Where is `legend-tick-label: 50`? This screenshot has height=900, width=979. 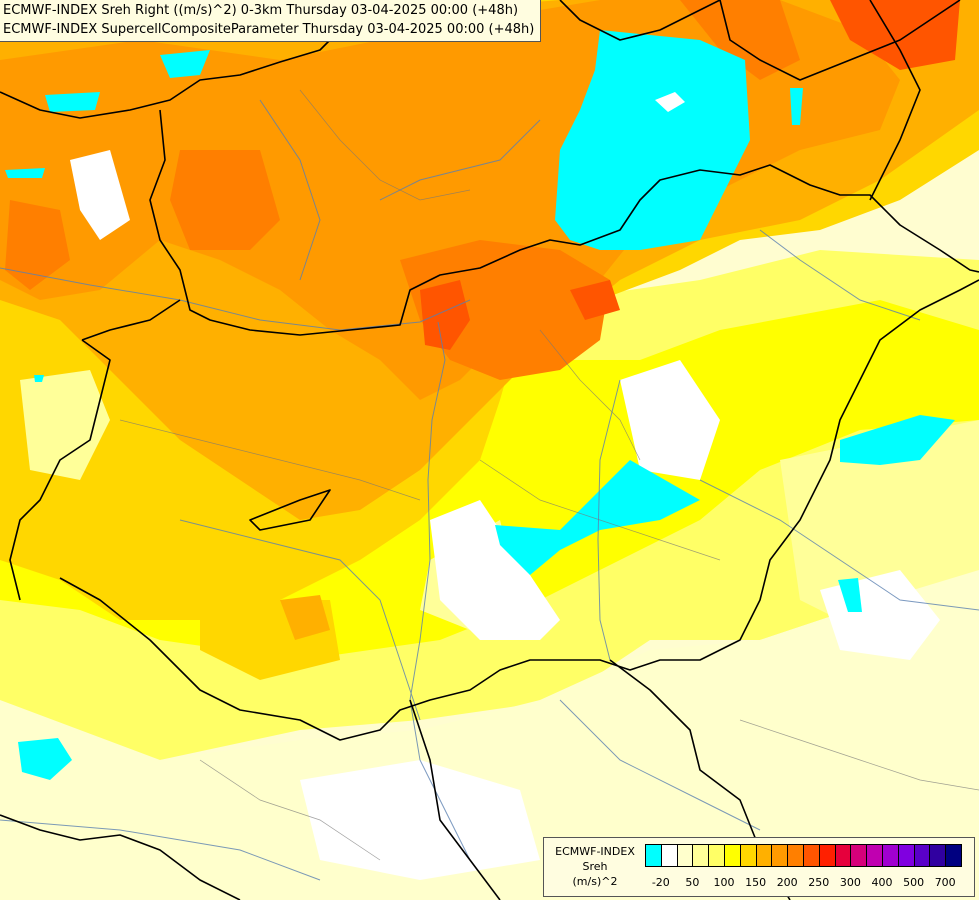
legend-tick-label: 50 is located at coordinates (692, 882).